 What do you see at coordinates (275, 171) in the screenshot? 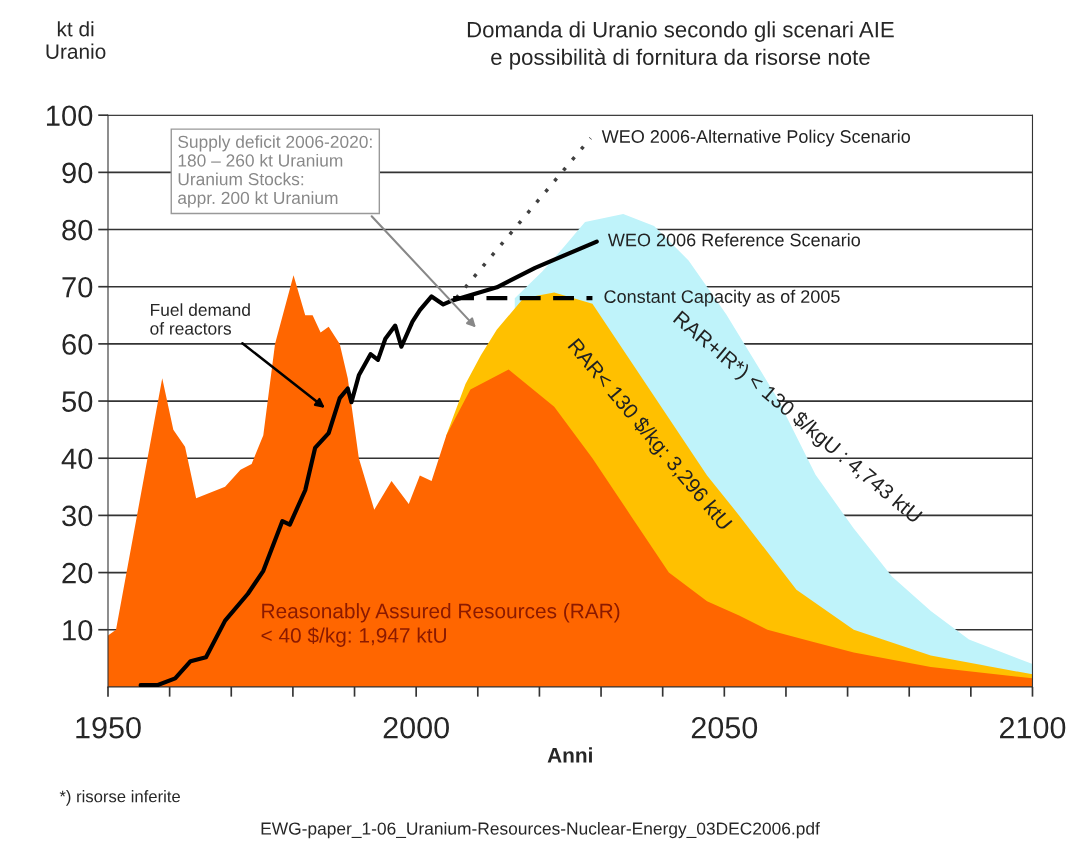
I see `annotation: Supply deficit 2006-2020: 180 – 260 kt Uranium Uranium Stocks: appr. 200 kt Uranium` at bounding box center [275, 171].